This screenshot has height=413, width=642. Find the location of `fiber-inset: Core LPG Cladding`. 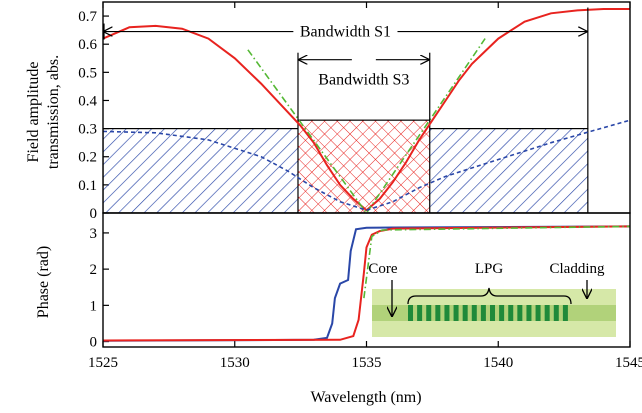

fiber-inset: Core LPG Cladding is located at coordinates (492, 299).